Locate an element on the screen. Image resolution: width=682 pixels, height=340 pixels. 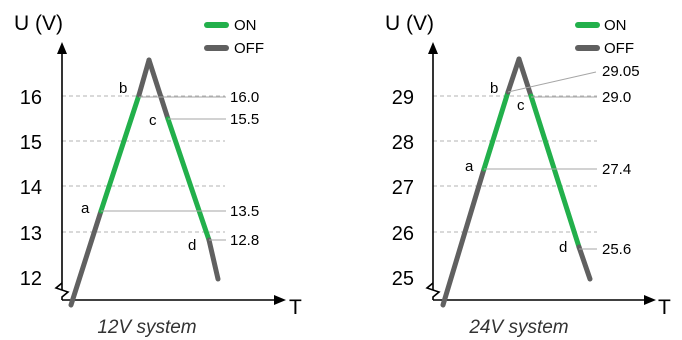
caption-12v: 12V system is located at coordinates (146, 327).